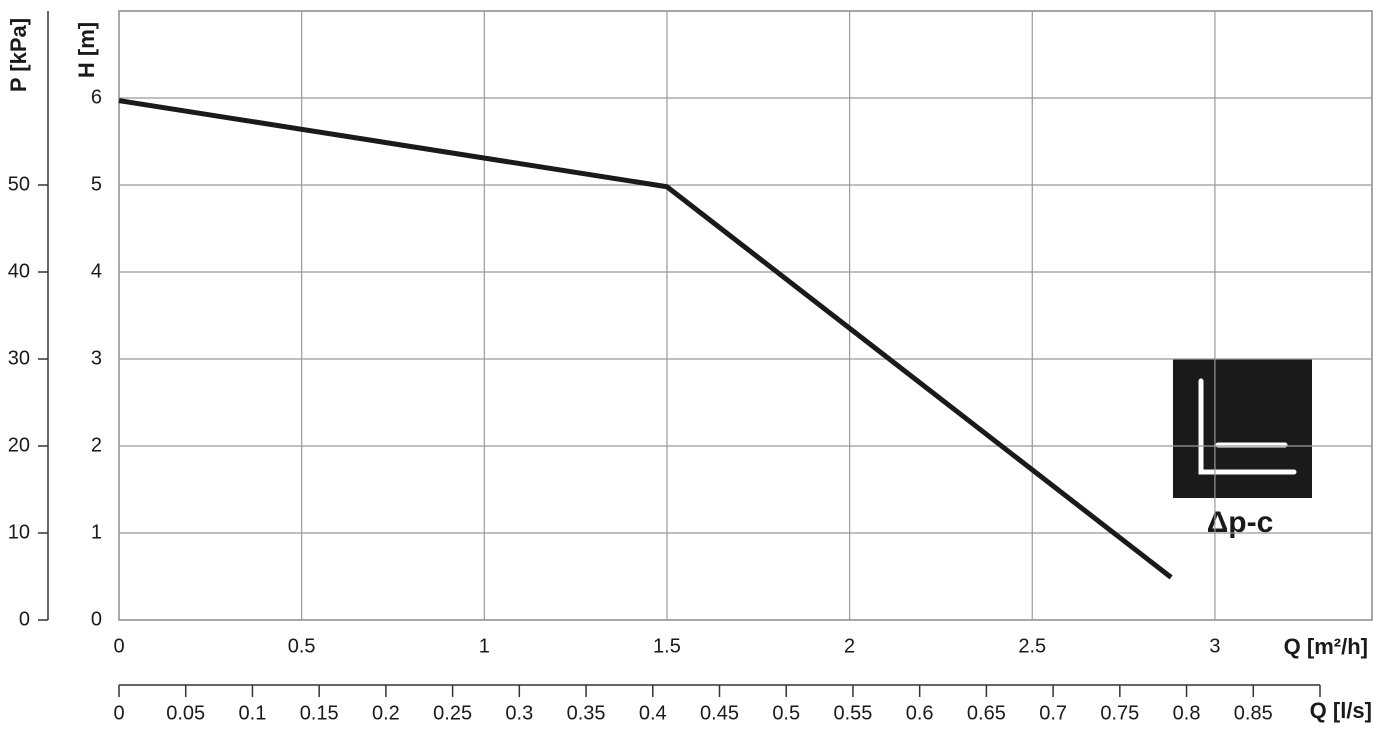  What do you see at coordinates (849, 646) in the screenshot?
I see `x-tick-label: 2` at bounding box center [849, 646].